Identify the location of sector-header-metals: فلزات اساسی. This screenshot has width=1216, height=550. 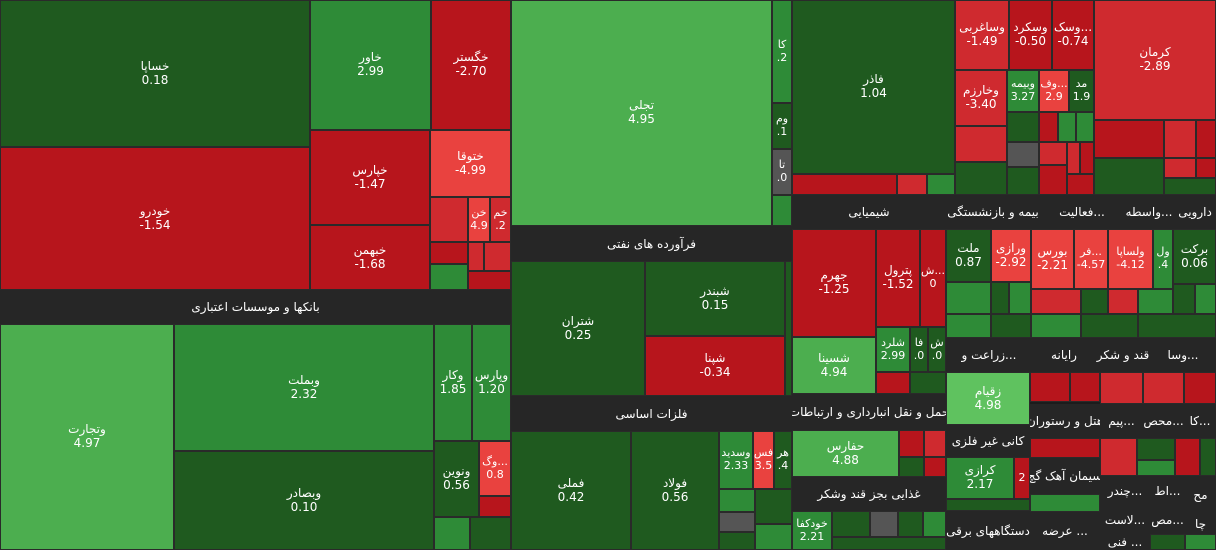
(651, 413).